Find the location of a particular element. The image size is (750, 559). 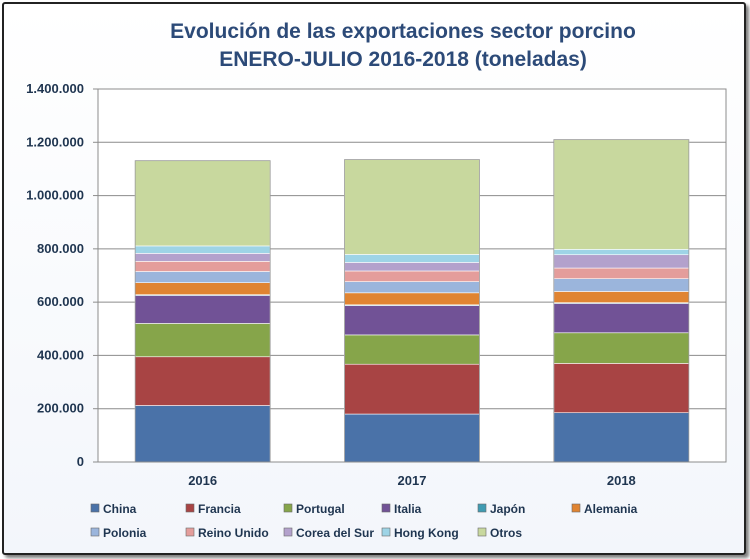

legend-item-corea-del-sur: Corea del Sur is located at coordinates (328, 533).